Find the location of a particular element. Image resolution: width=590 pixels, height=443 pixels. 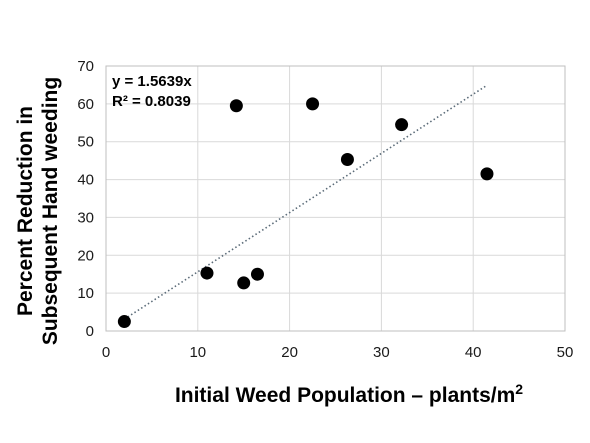

x-axis-title: Initial Weed Population – plants/m2 is located at coordinates (349, 394).